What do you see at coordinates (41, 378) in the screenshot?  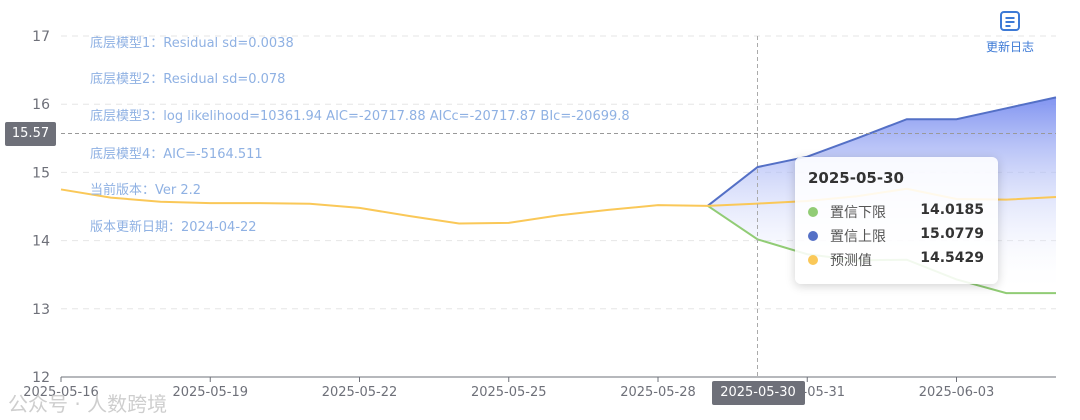 I see `y-tick-label: 12` at bounding box center [41, 378].